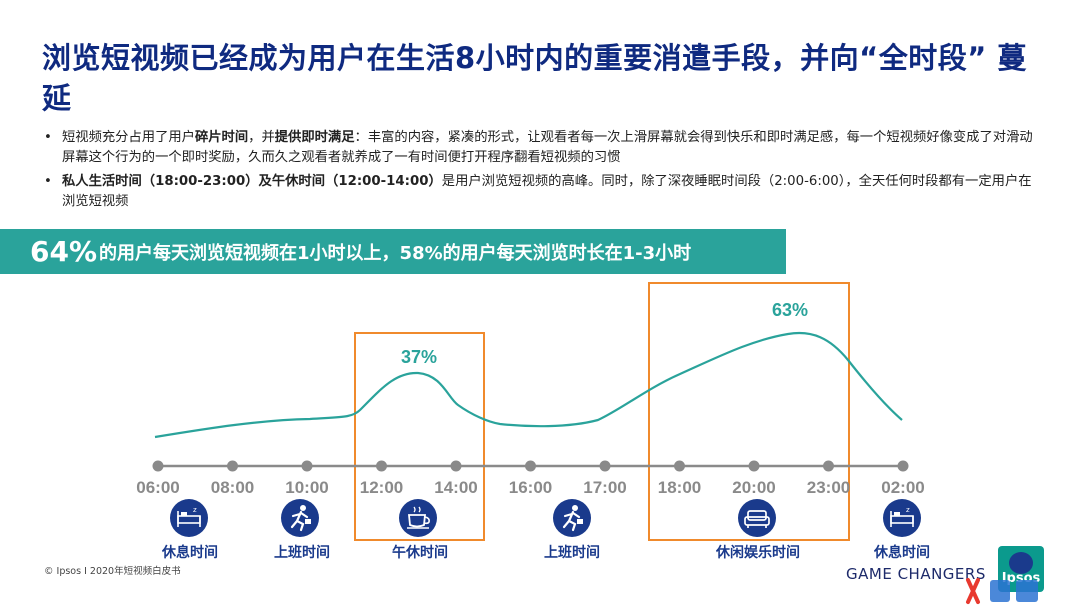 The image size is (1080, 608). Describe the element at coordinates (828, 487) in the screenshot. I see `tick-label: 23:00` at that location.